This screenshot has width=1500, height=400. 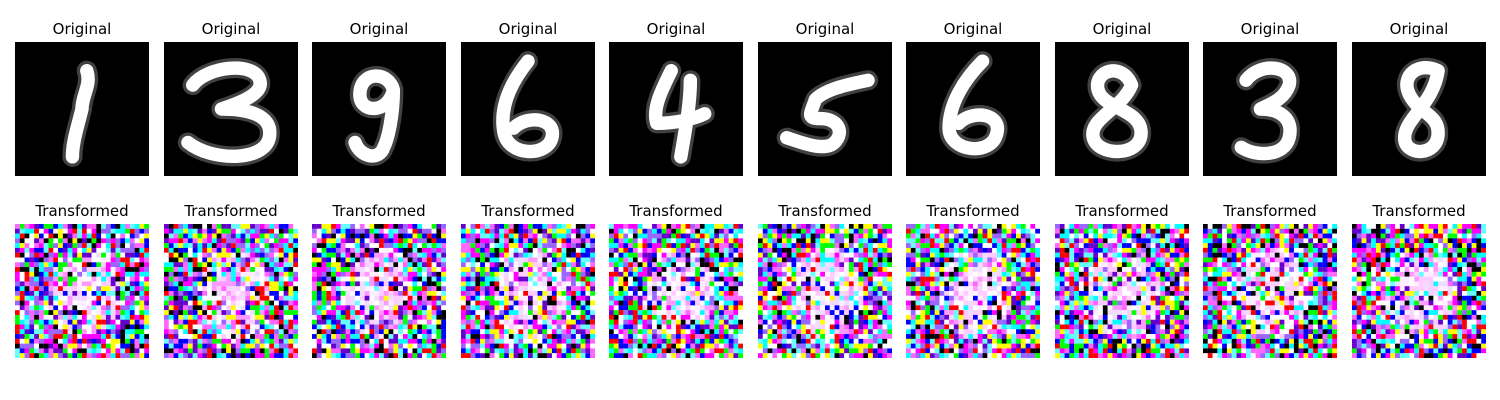 What do you see at coordinates (825, 211) in the screenshot?
I see `transformed-title-6: Transformed` at bounding box center [825, 211].